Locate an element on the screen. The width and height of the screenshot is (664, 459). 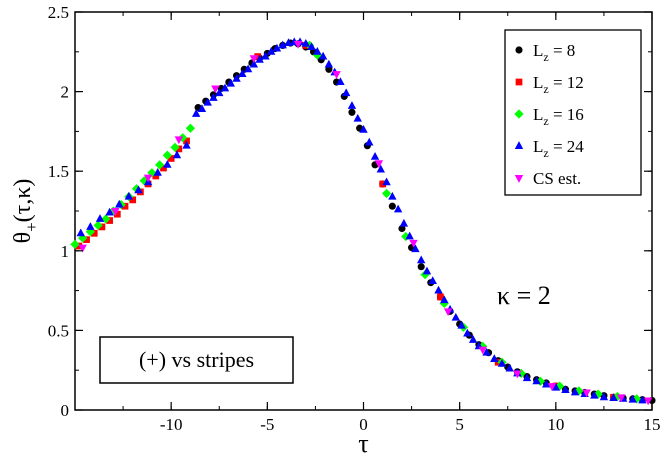
legend-label-lz8: Lz = 8 is located at coordinates (554, 52).